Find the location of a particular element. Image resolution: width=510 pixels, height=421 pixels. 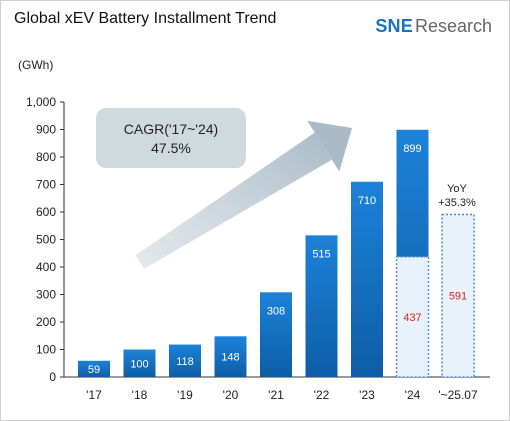

y-tick-label: 0 is located at coordinates (52, 377).